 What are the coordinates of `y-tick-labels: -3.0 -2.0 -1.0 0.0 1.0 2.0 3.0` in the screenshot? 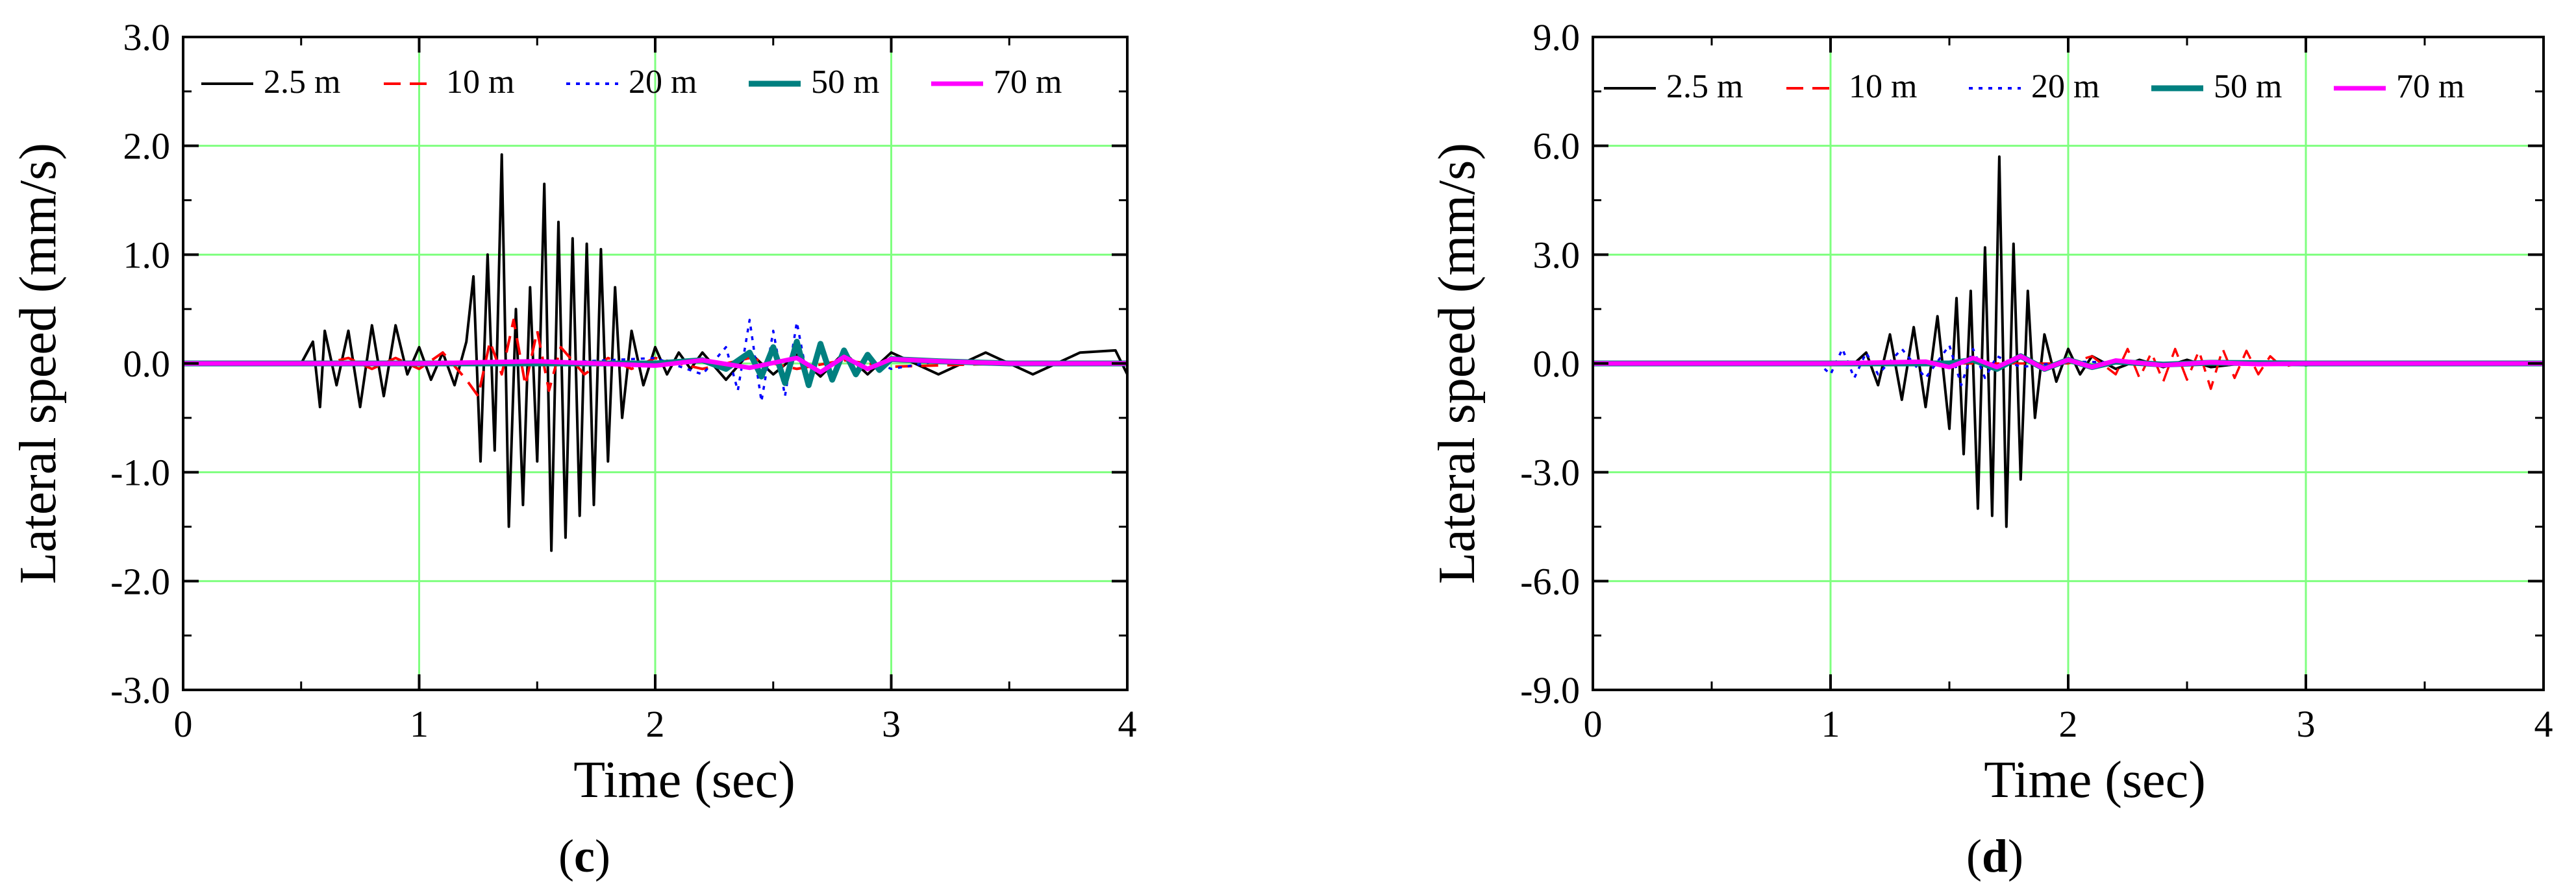 It's located at (140, 364).